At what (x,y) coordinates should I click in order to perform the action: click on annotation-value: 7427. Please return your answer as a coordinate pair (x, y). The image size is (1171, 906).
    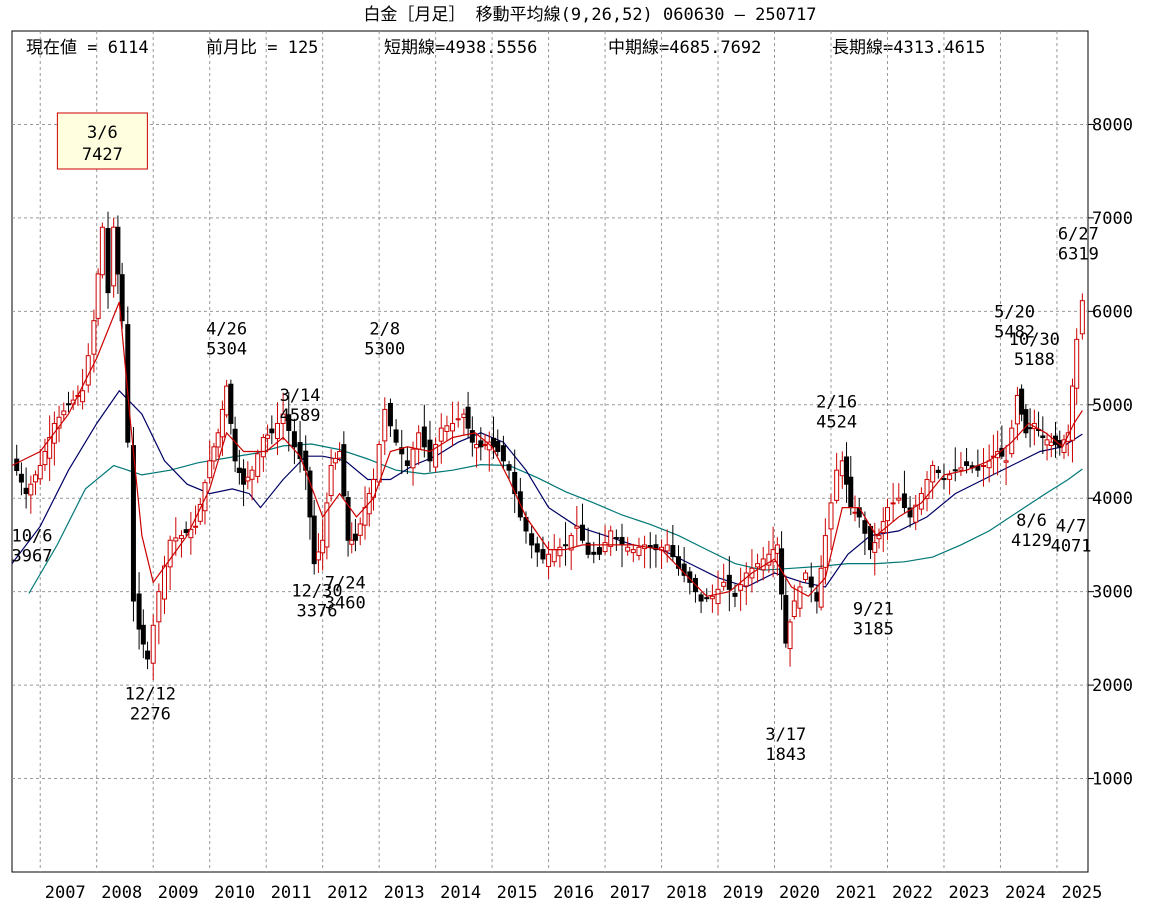
    Looking at the image, I should click on (102, 155).